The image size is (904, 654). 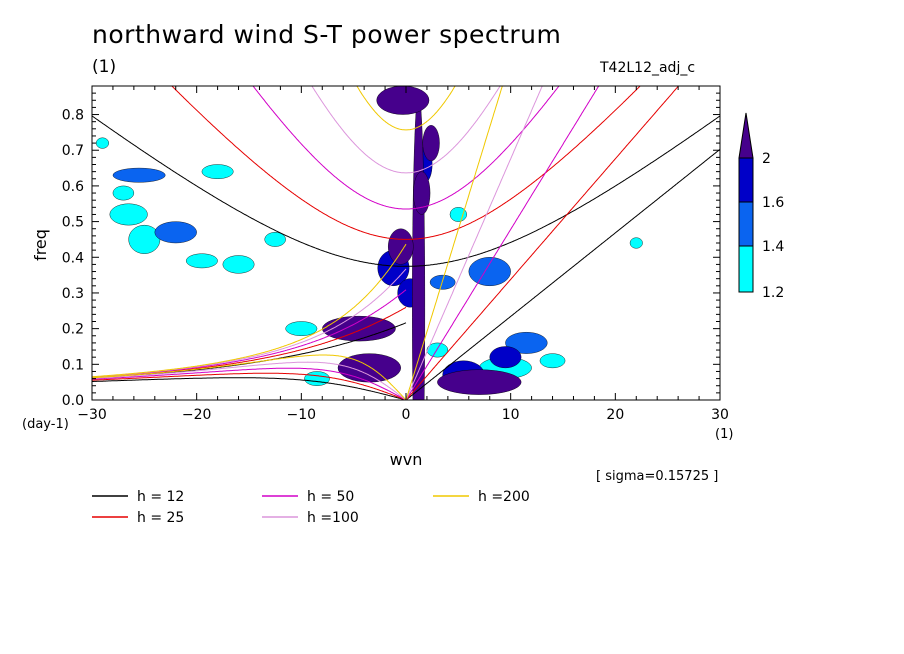 What do you see at coordinates (302, 415) in the screenshot?
I see `x-tick-label: −10` at bounding box center [302, 415].